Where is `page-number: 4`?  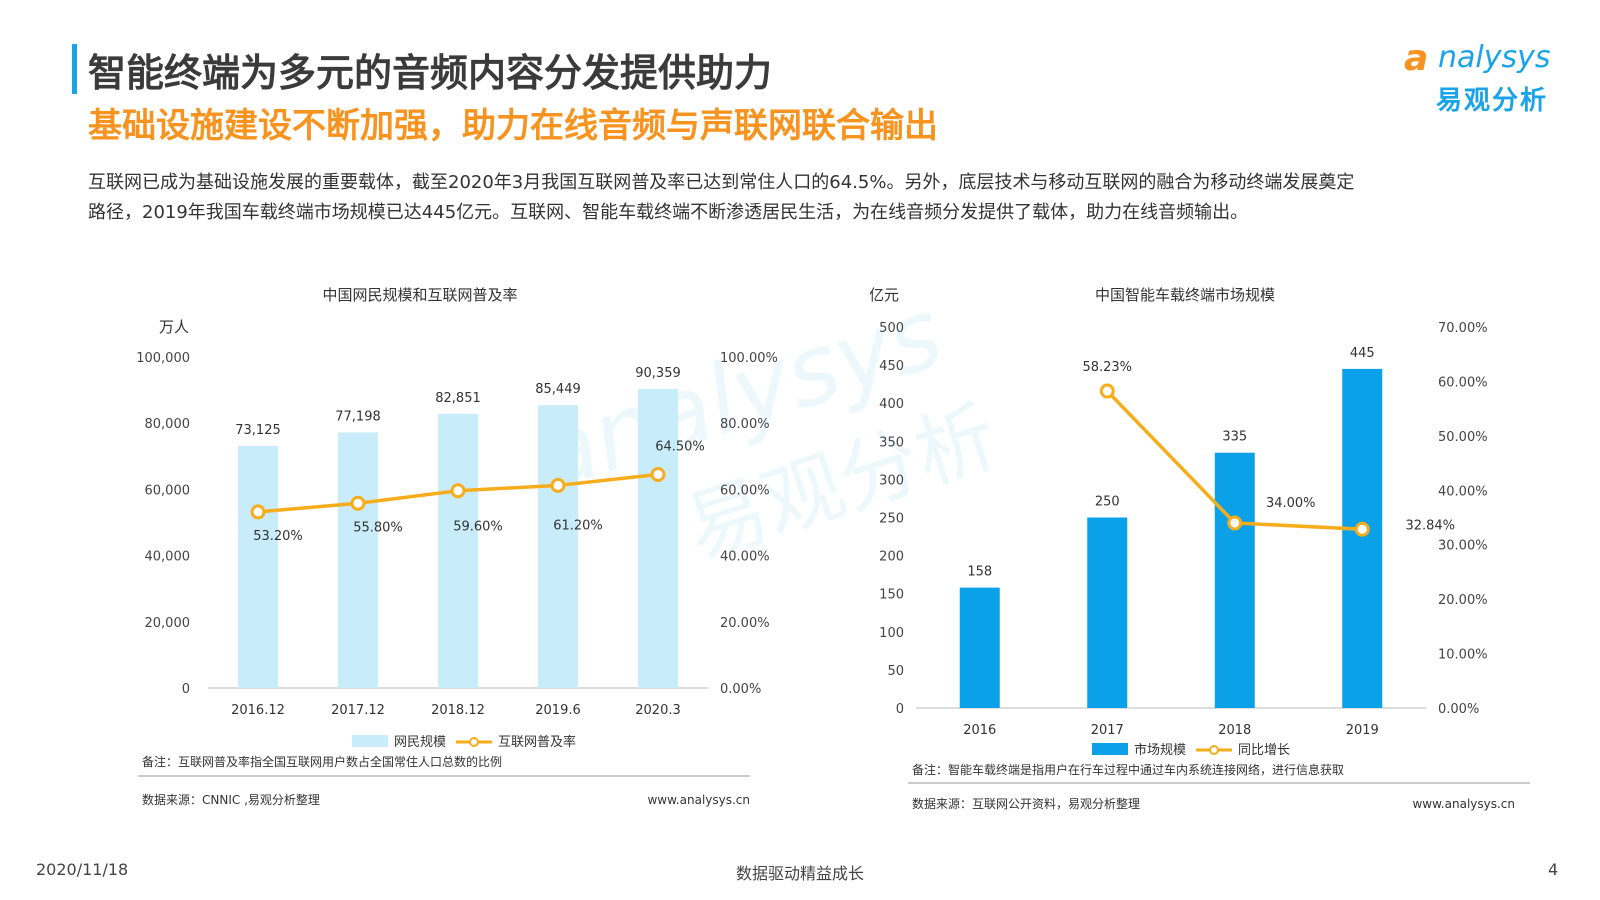 page-number: 4 is located at coordinates (1553, 869).